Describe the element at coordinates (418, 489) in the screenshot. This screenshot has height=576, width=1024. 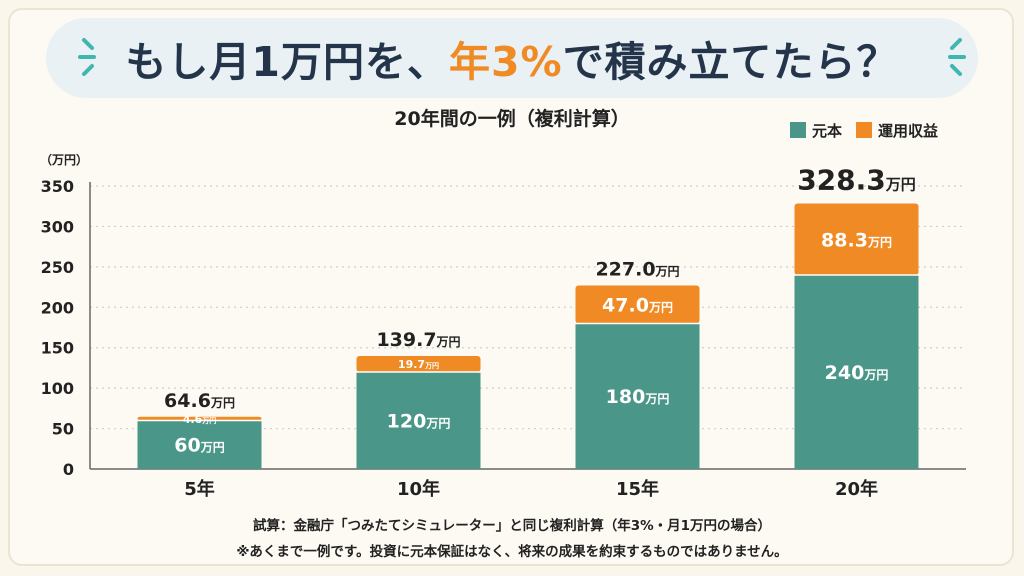
I see `x-tick-label: 10年` at that location.